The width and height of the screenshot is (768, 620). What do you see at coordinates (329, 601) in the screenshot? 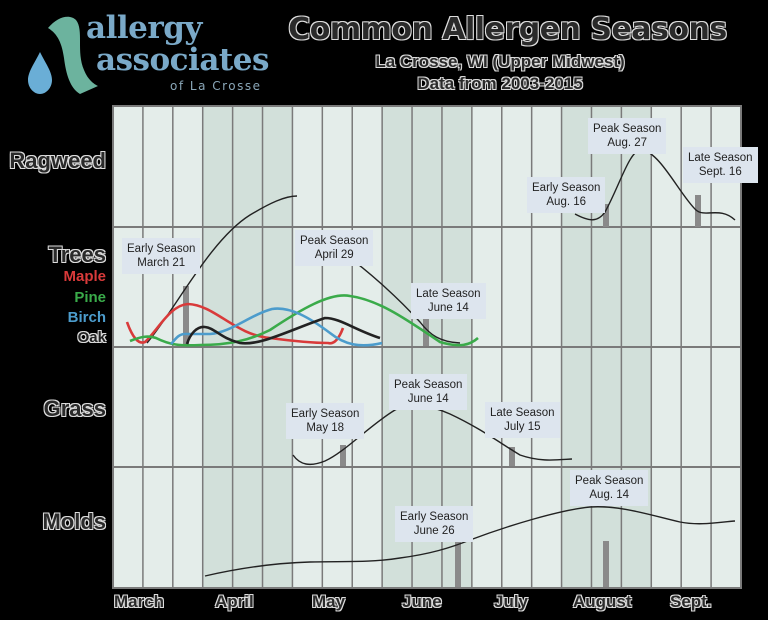
I see `month-may: May` at bounding box center [329, 601].